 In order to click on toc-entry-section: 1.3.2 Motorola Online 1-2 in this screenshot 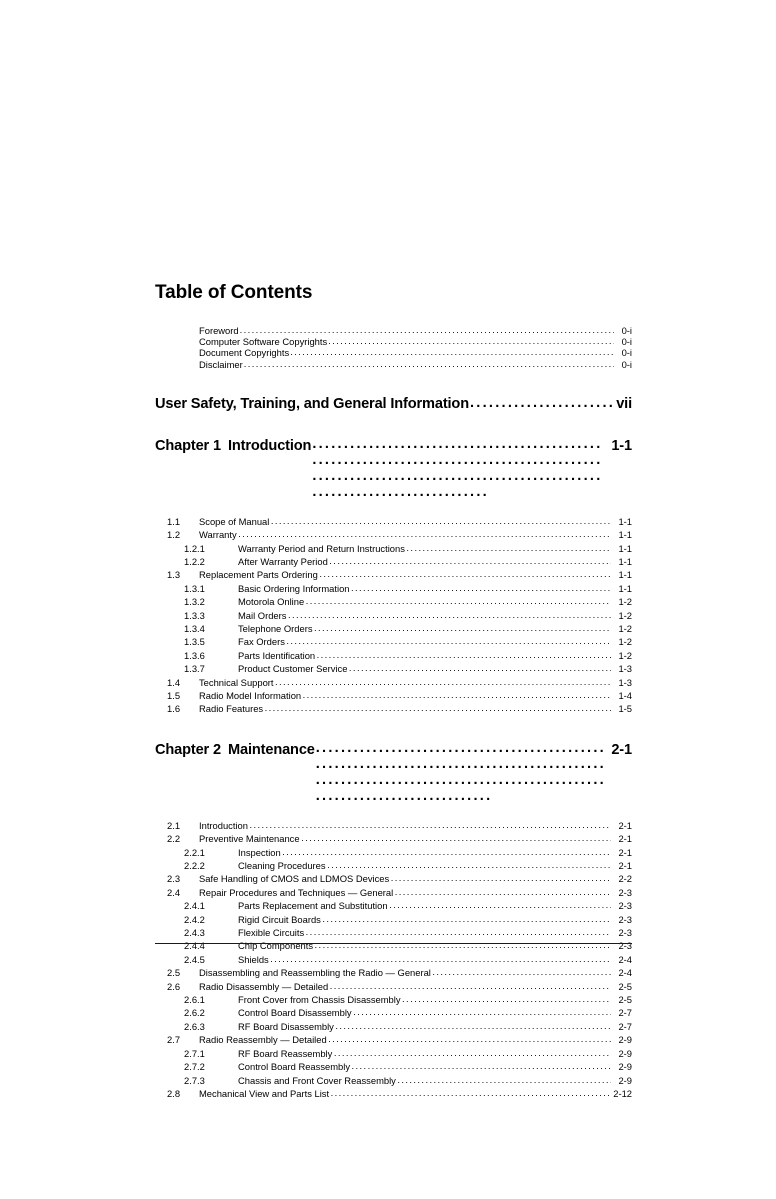, I will do `click(393, 601)`.